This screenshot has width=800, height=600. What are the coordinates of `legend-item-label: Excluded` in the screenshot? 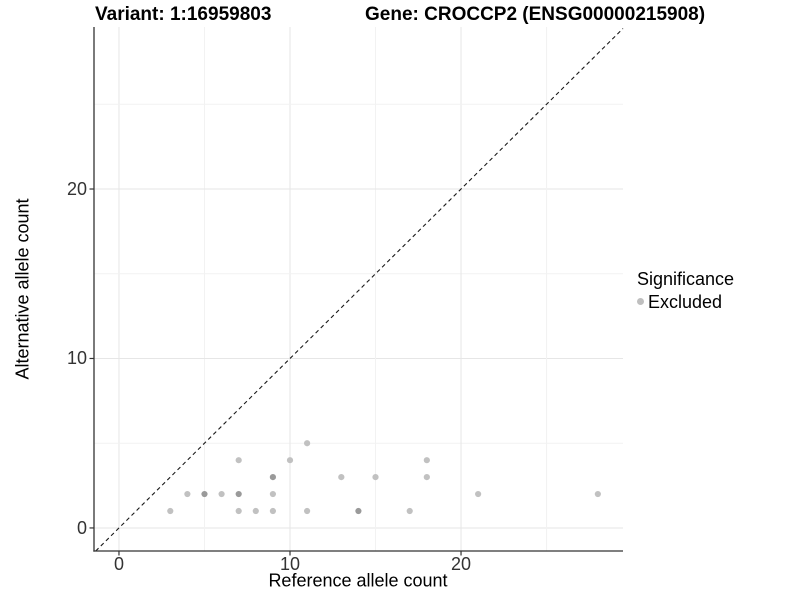 It's located at (685, 301).